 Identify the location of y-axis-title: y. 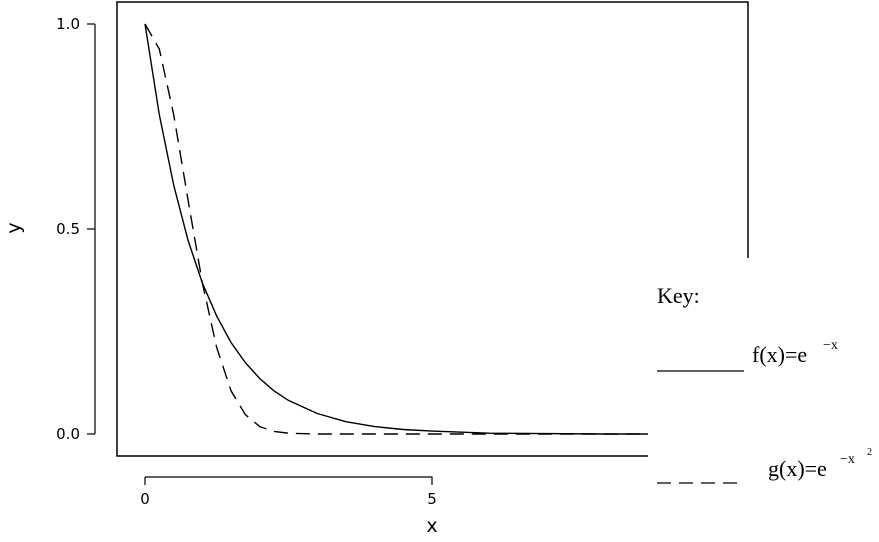
(14, 227).